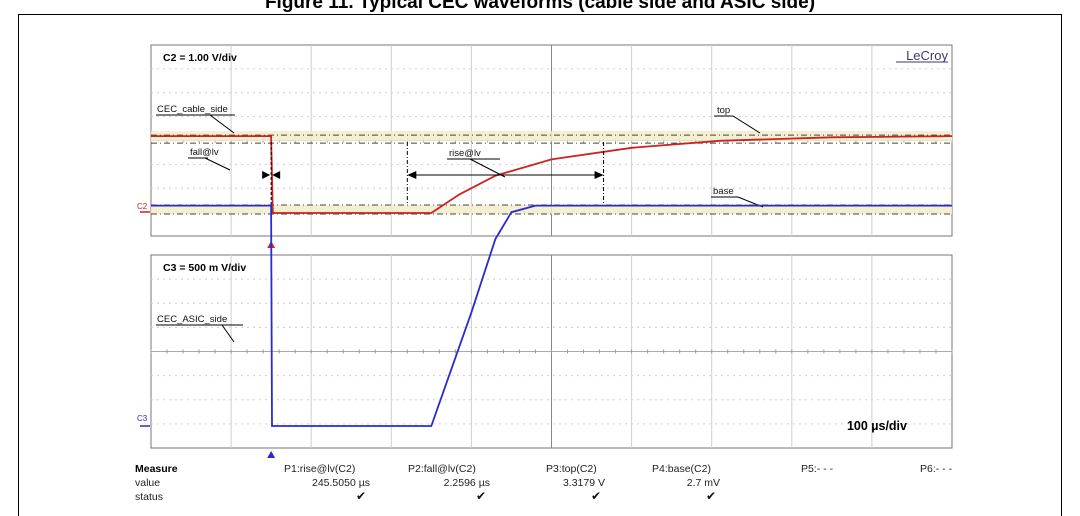 The height and width of the screenshot is (516, 1080). I want to click on param-p2-value: 2.2596 µs, so click(466, 483).